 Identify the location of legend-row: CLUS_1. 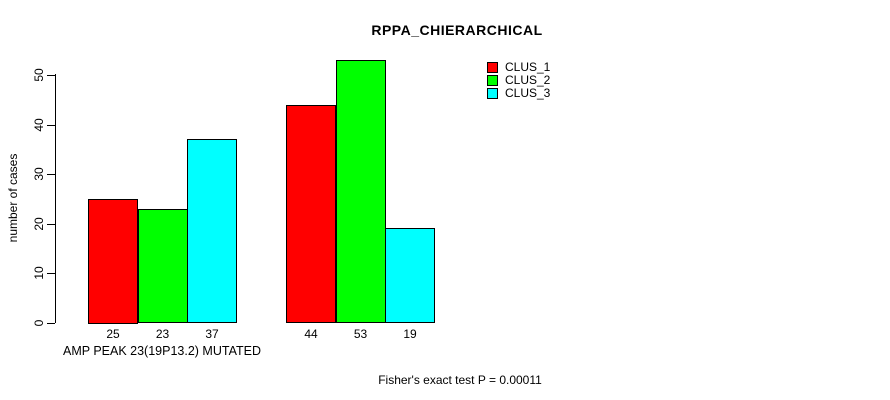
(518, 67).